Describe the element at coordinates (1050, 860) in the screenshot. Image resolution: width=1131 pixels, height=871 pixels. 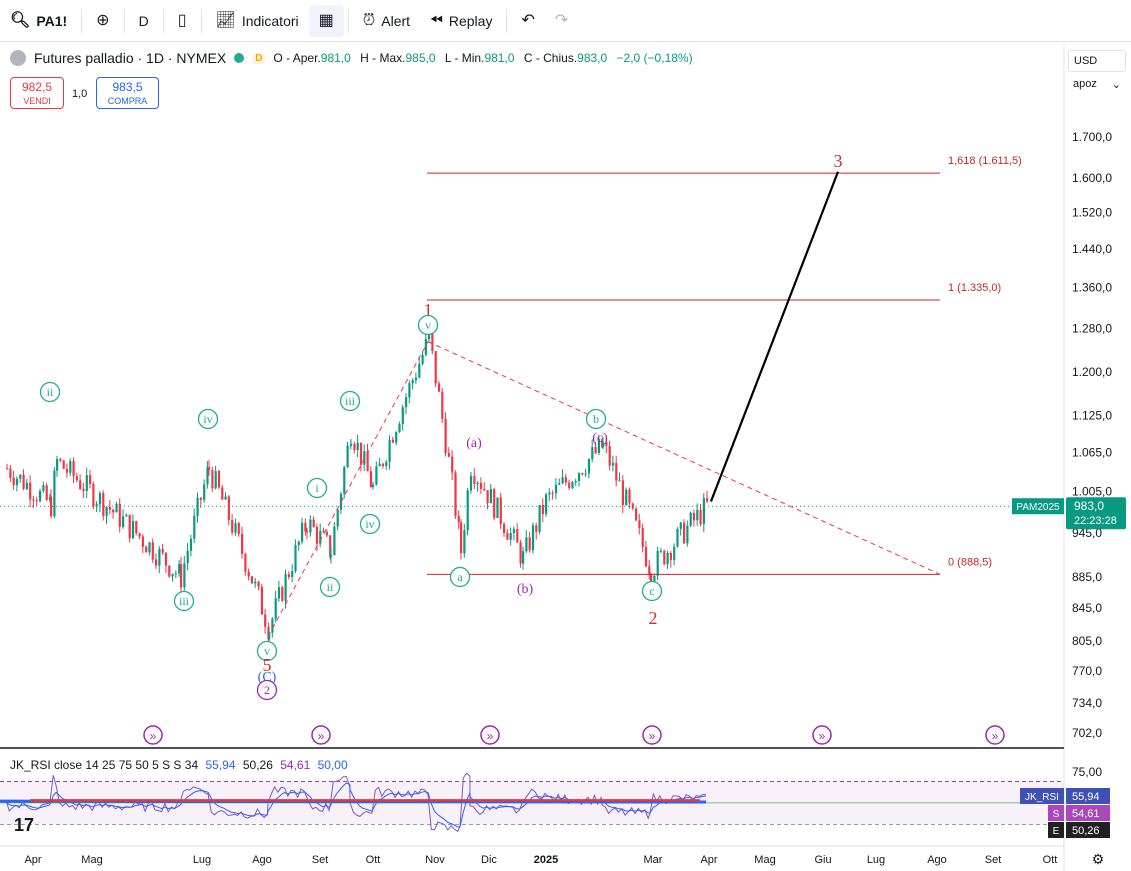
I see `time-tick-label: Ott` at that location.